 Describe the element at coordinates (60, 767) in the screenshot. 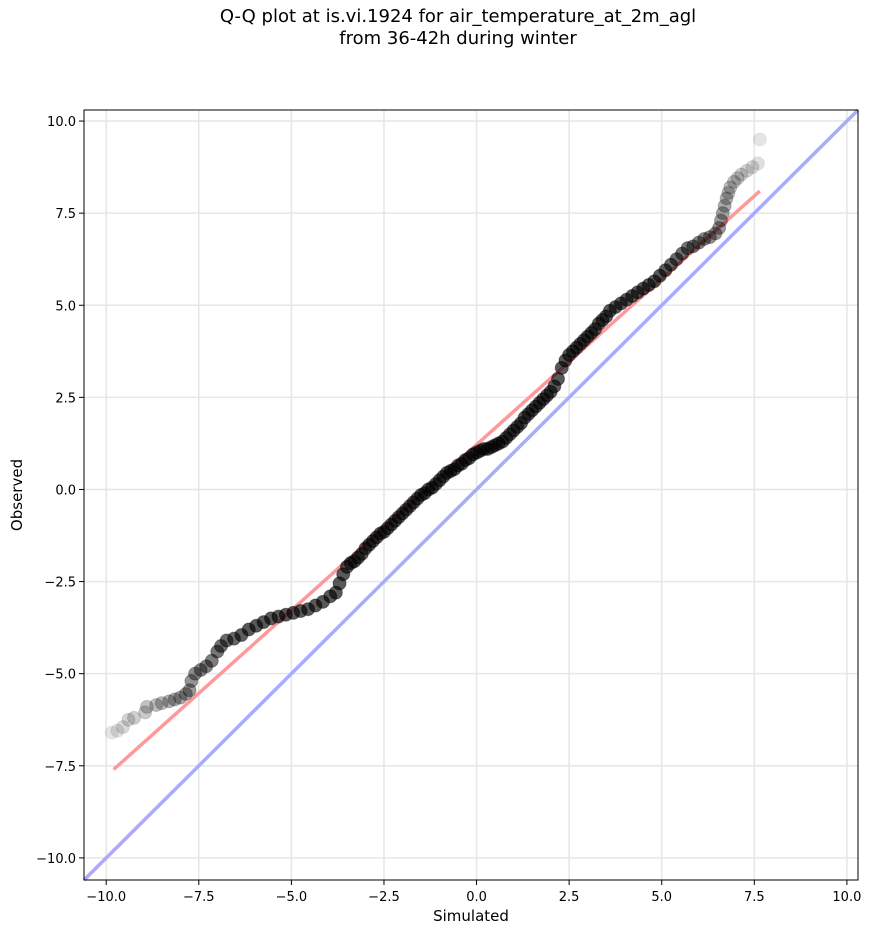

I see `y-tick-label: −7.5` at that location.